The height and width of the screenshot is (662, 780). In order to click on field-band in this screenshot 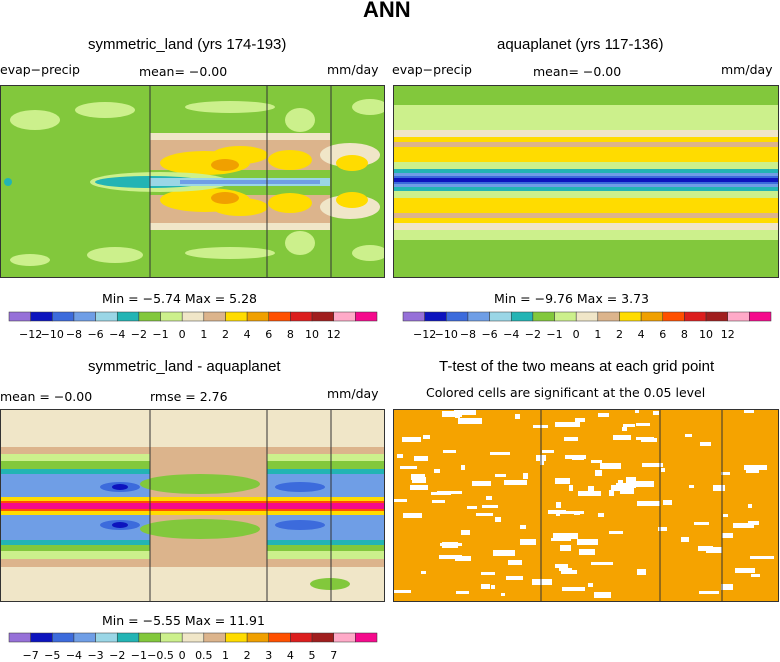, I will do `click(192, 506)`.